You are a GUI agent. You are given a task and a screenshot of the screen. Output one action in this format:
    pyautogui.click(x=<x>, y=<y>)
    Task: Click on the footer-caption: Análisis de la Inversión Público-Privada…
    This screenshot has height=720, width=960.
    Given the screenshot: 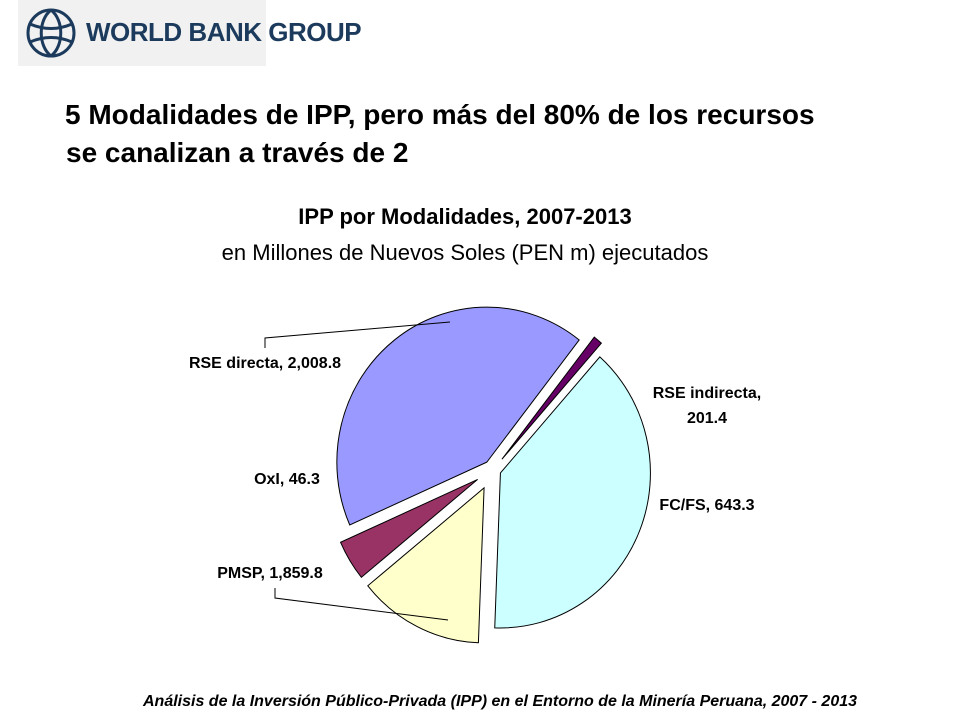 What is the action you would take?
    pyautogui.click(x=500, y=701)
    